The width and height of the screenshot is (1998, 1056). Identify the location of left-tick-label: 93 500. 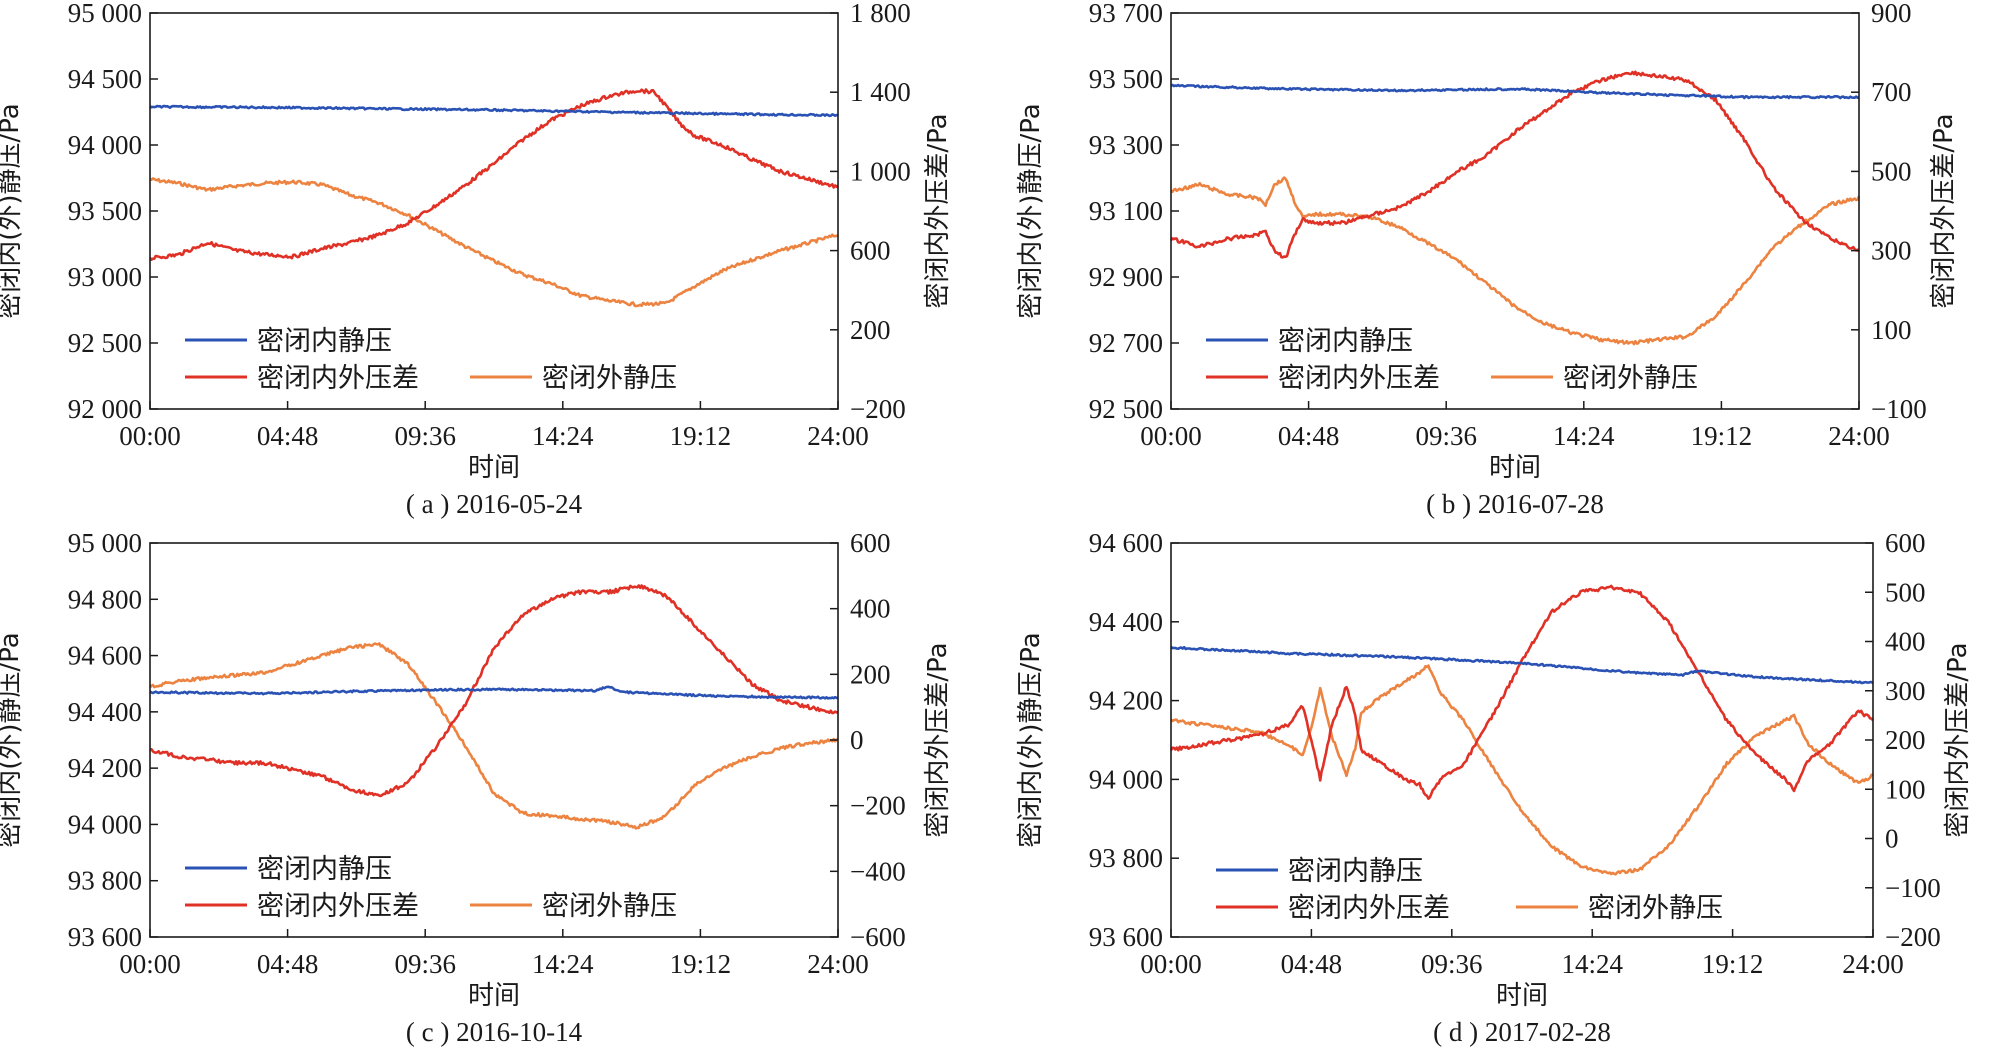
(105, 211).